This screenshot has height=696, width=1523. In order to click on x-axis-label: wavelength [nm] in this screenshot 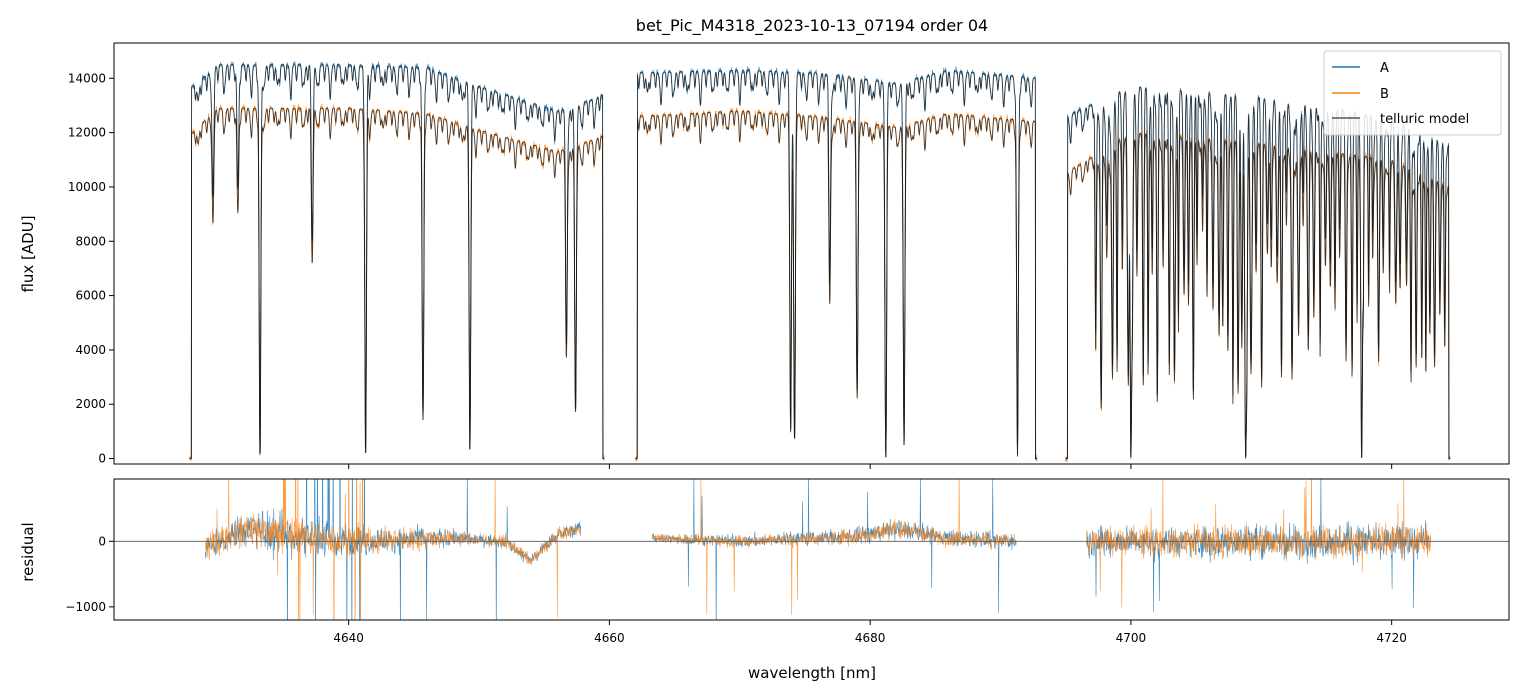, I will do `click(812, 673)`.